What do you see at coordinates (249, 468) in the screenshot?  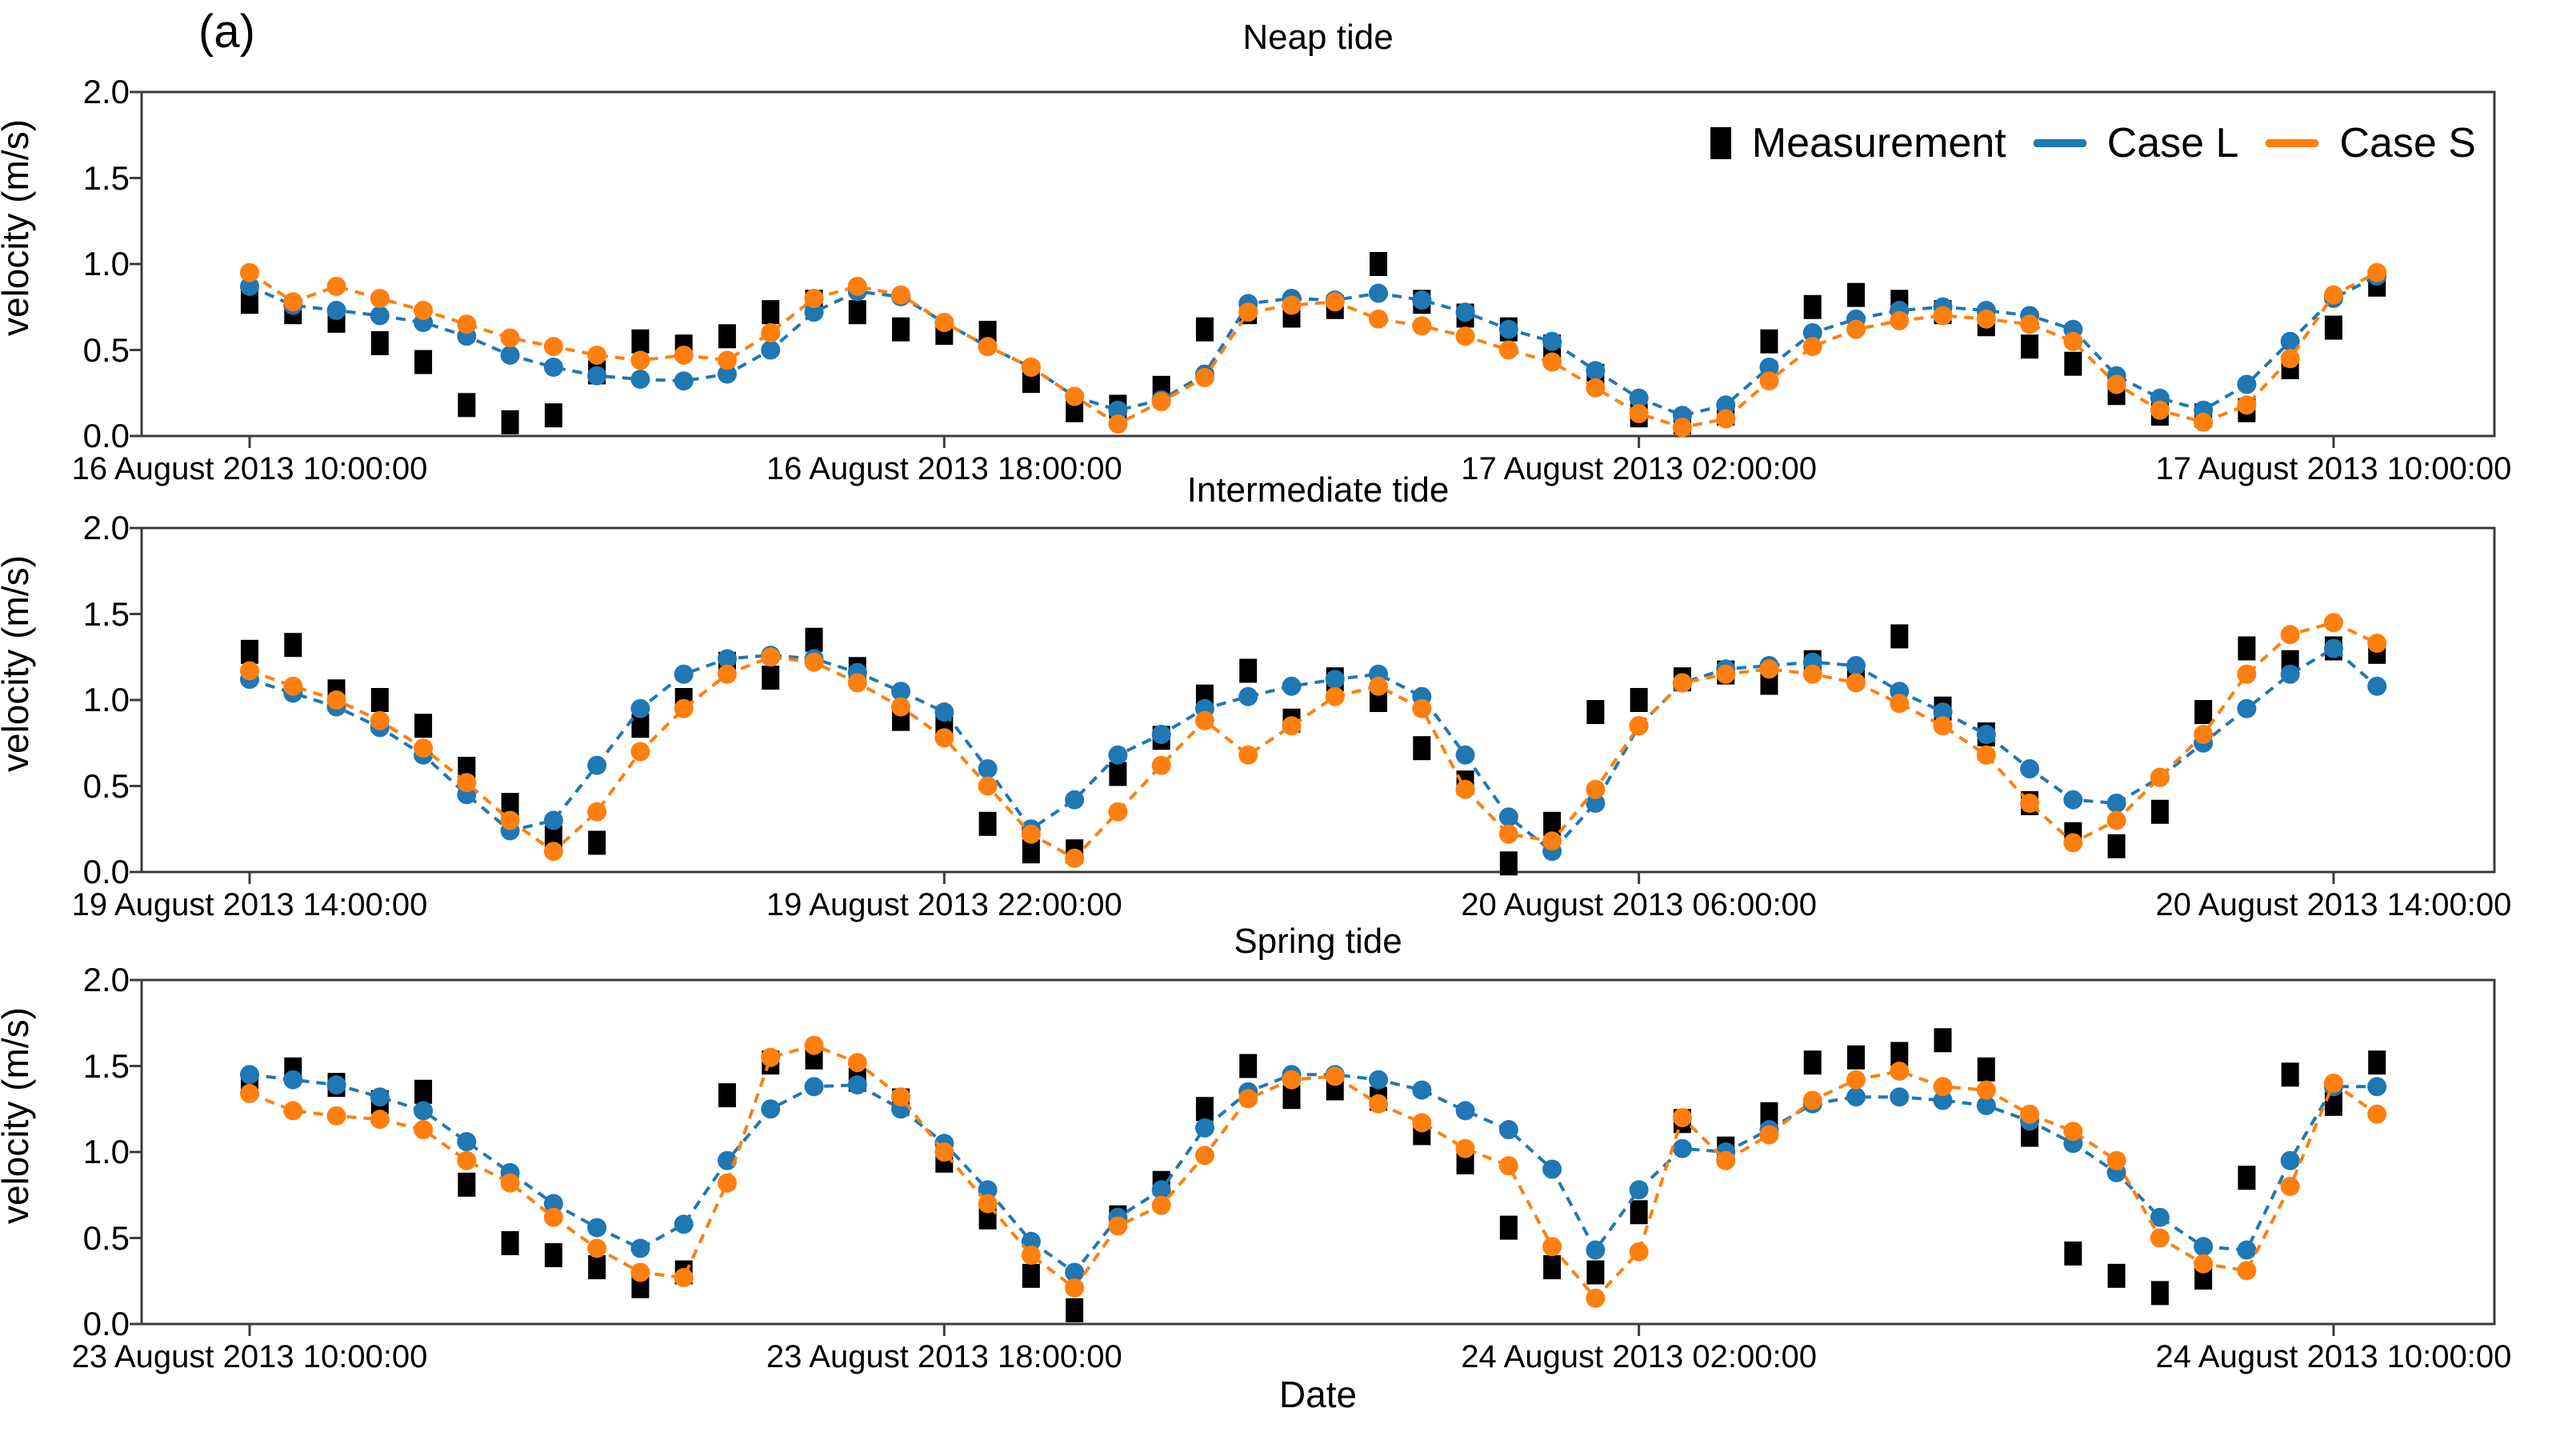 I see `x-tick-label: 16 August 2013 10:00:00` at bounding box center [249, 468].